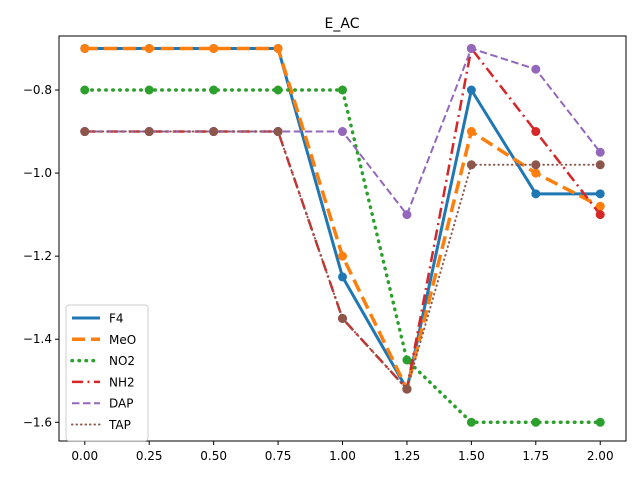 This screenshot has width=640, height=484. I want to click on x-tick-label: 1.00, so click(342, 456).